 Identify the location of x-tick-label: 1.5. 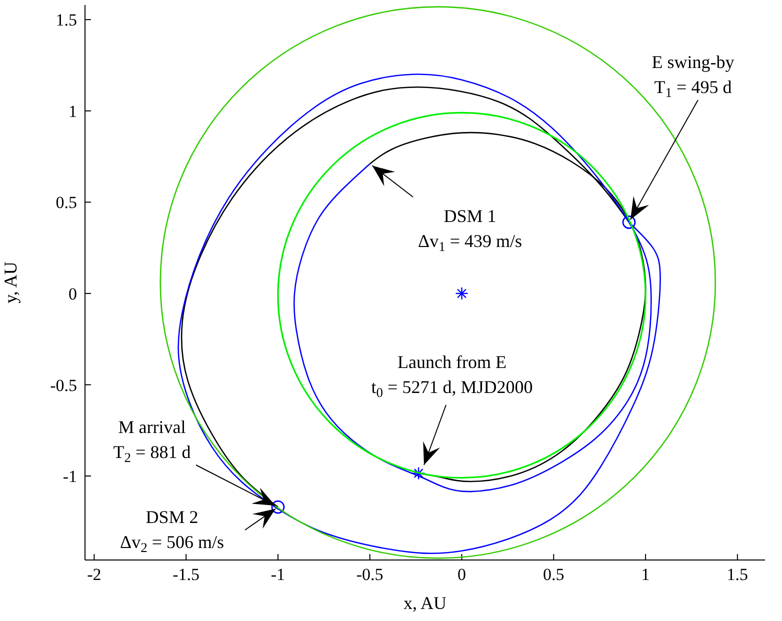
(737, 574).